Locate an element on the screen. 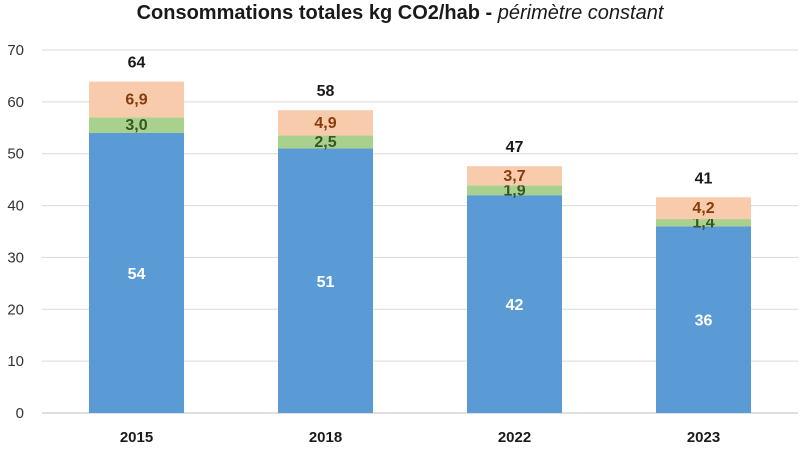  x-tick-label-2015: 2015 is located at coordinates (136, 437).